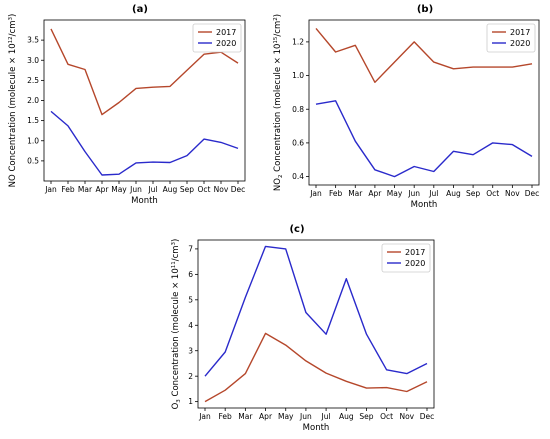  I want to click on y-axis-title-part: 12, so click(11, 39).